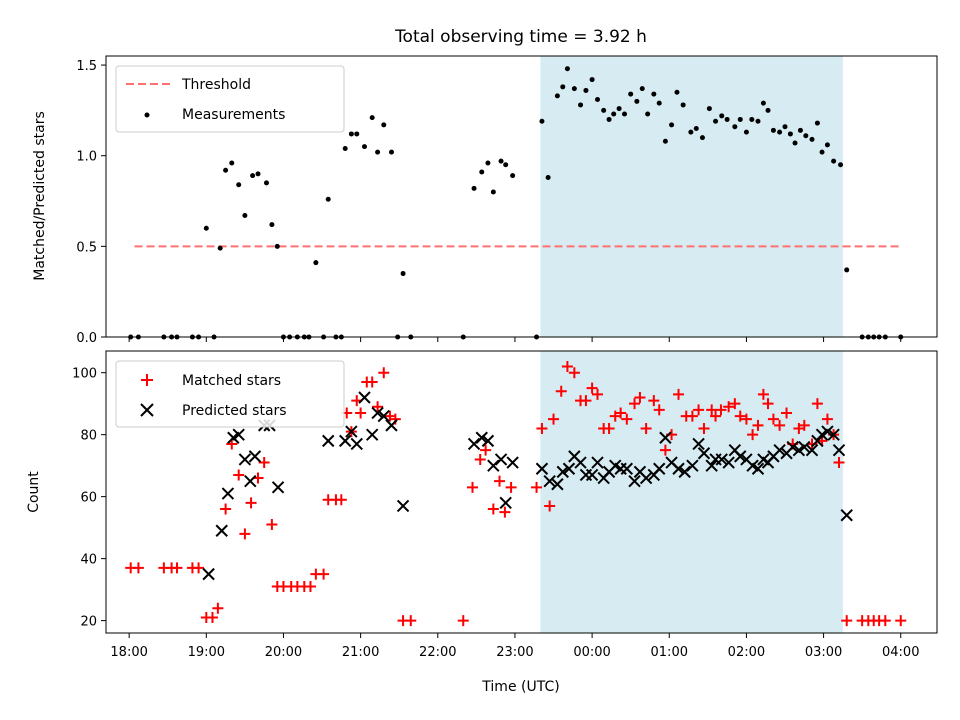  Describe the element at coordinates (823, 652) in the screenshot. I see `x-tick-label: 03:00` at that location.